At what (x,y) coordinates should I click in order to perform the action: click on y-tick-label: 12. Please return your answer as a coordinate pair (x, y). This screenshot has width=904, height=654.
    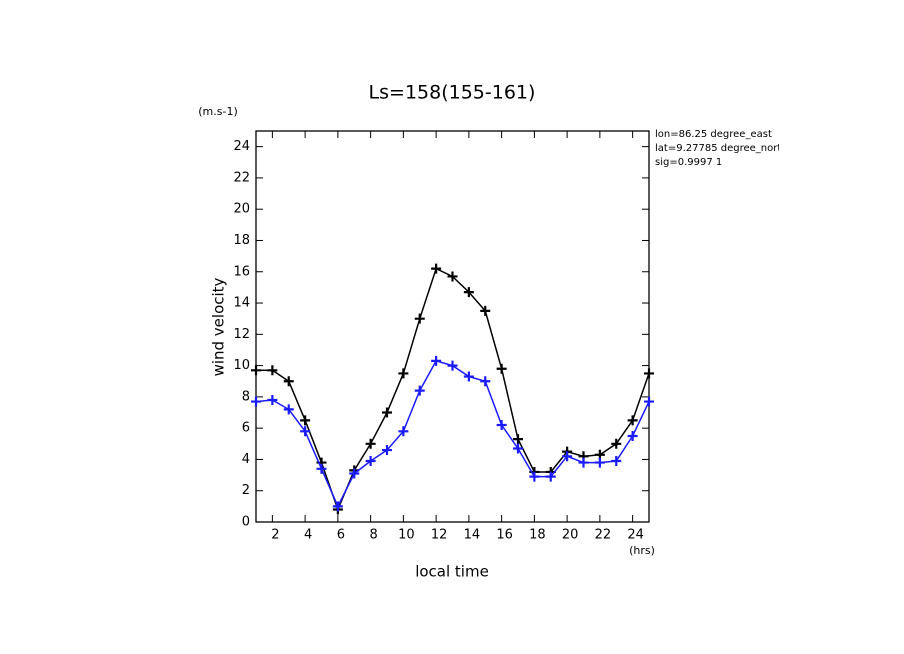
    Looking at the image, I should click on (241, 334).